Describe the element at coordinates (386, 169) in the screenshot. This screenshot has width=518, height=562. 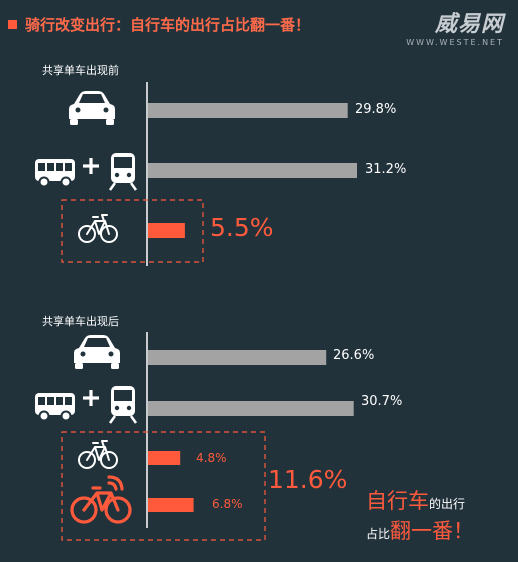
I see `bar-label-before-transit: 31.2%` at that location.